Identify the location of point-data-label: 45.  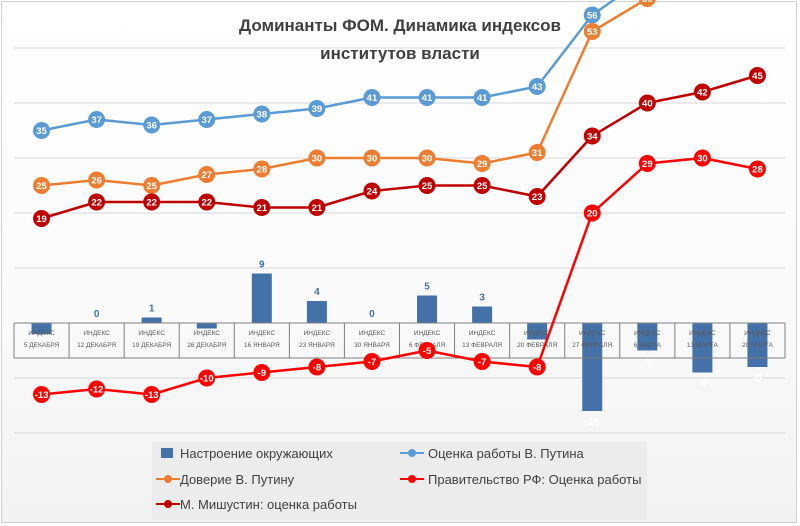
(757, 76).